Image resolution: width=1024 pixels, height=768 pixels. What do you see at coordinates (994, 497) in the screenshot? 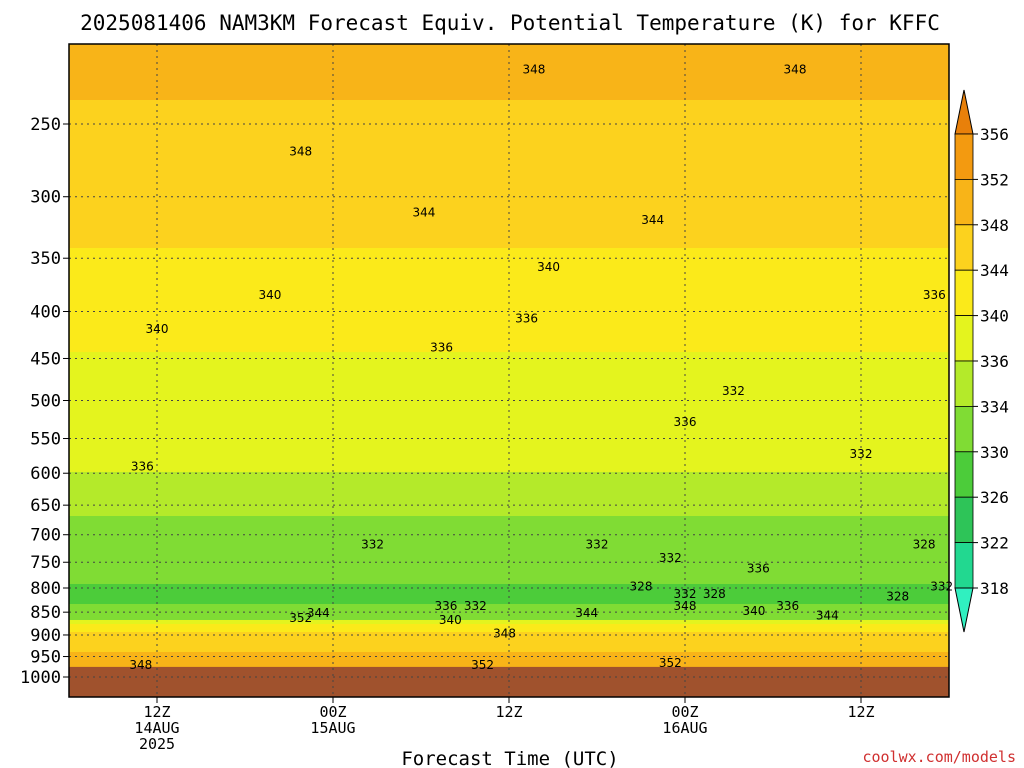
I see `colorbar-label: 326` at bounding box center [994, 497].